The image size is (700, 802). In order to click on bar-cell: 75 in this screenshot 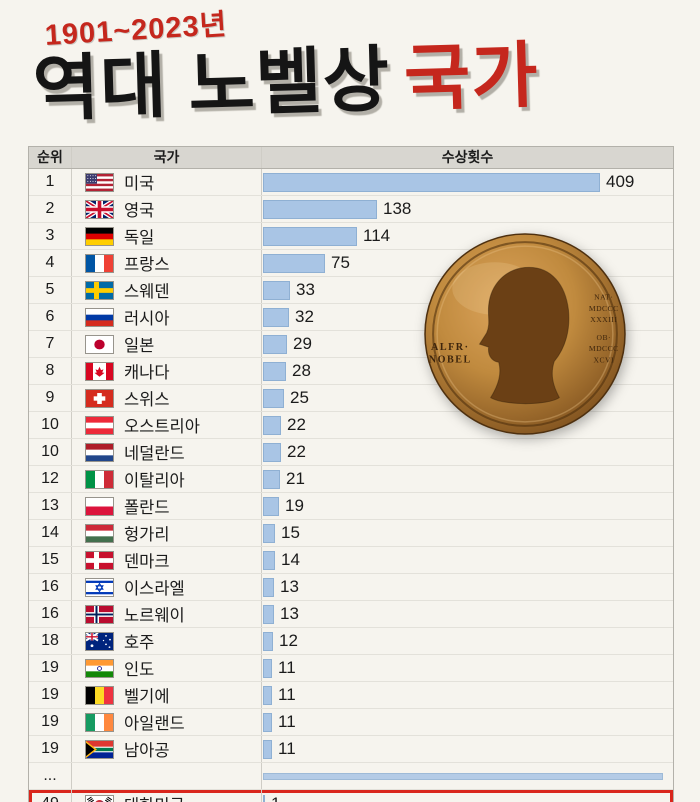, I will do `click(467, 263)`.